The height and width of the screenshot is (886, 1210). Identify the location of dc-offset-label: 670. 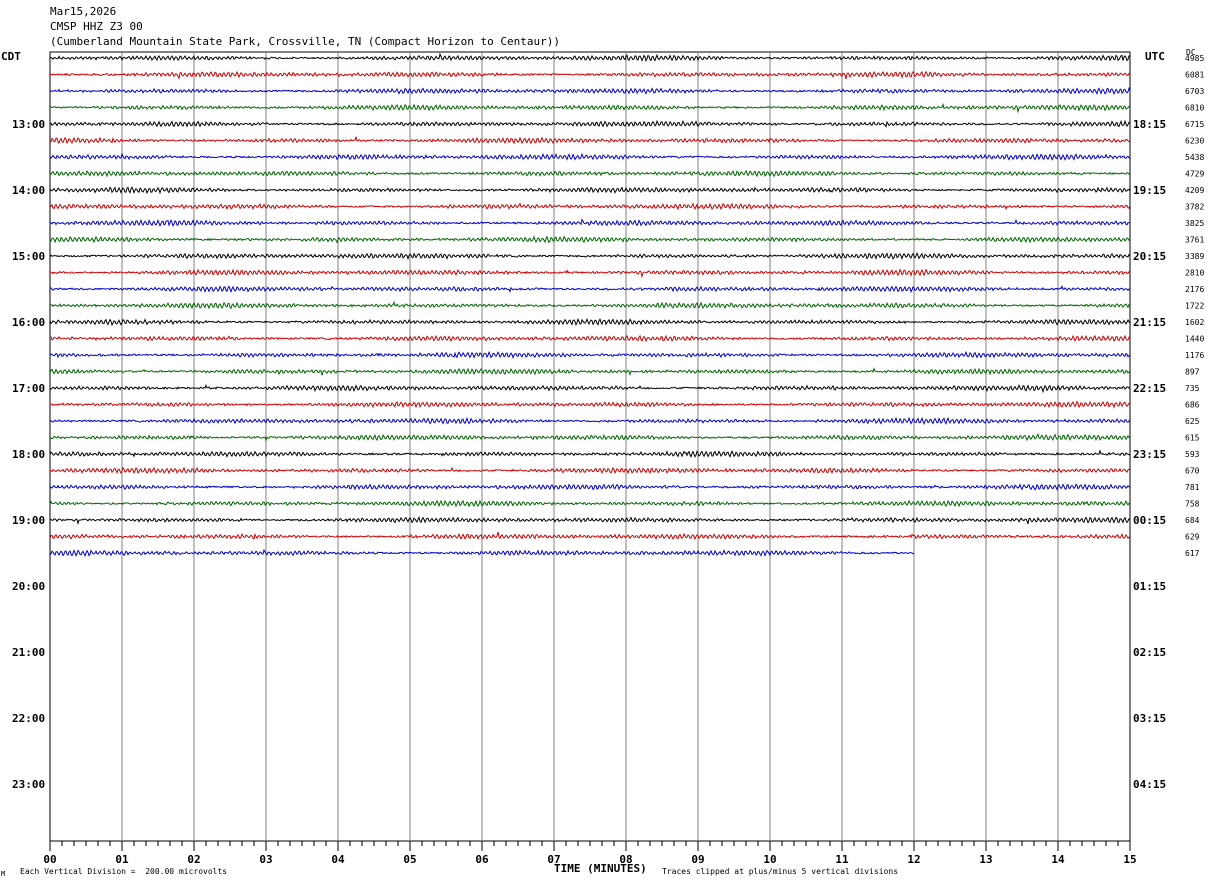
(1192, 471).